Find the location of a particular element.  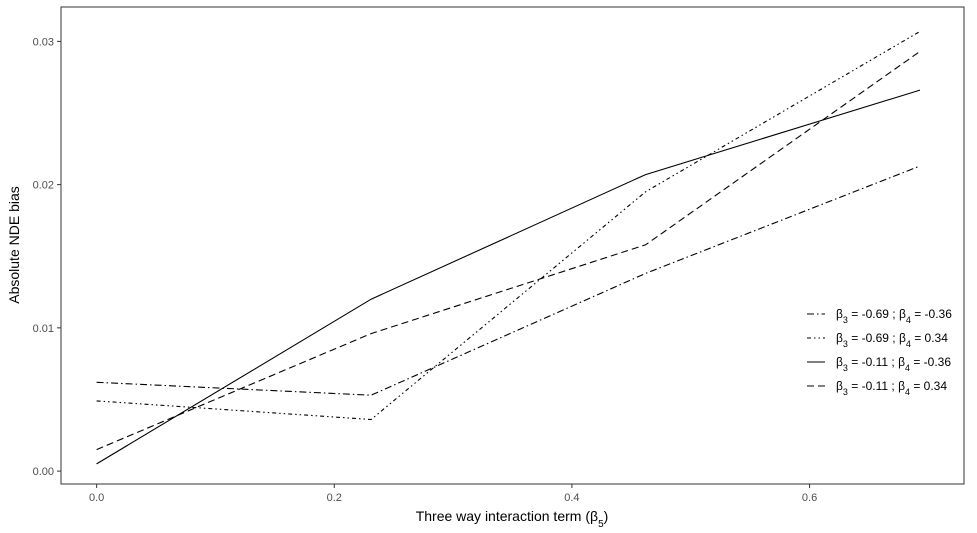

y-tick-label: 0.01 is located at coordinates (43, 329).